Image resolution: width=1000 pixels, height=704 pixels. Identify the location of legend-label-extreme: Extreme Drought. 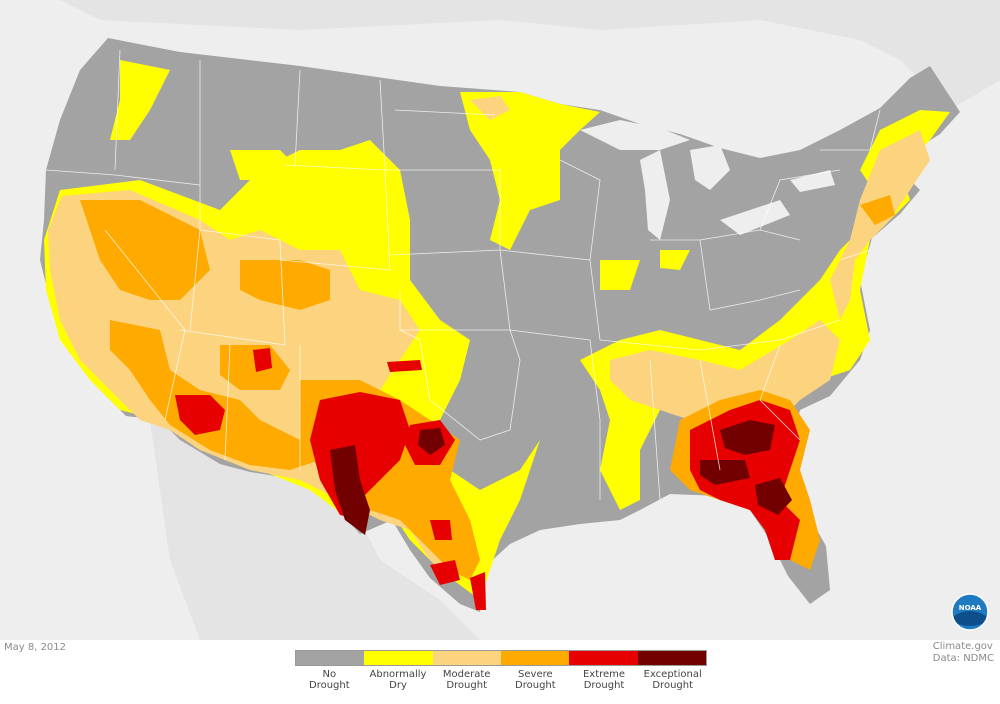
(604, 680).